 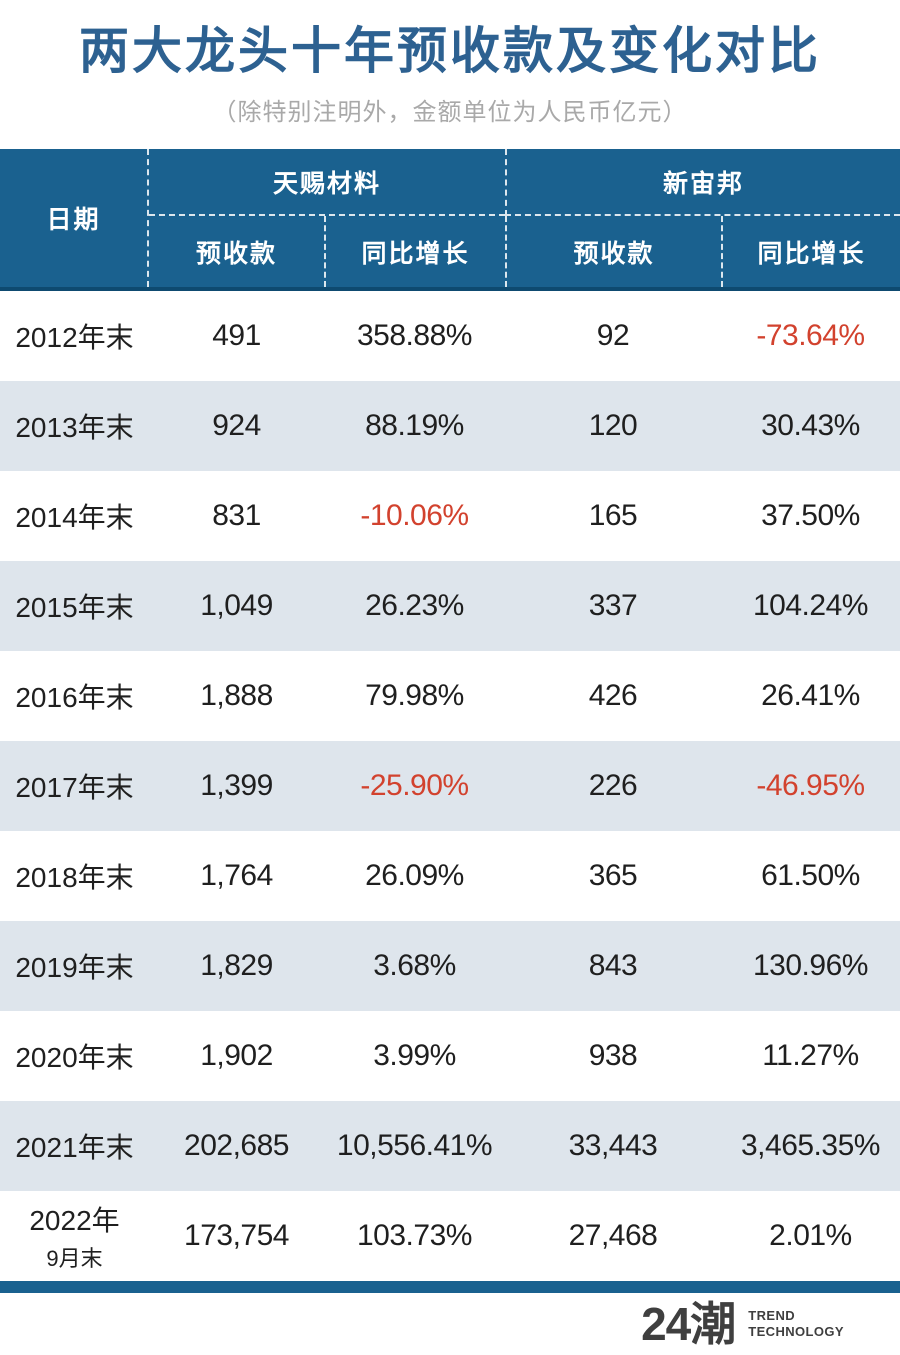 I want to click on row-value: 843, so click(x=613, y=965).